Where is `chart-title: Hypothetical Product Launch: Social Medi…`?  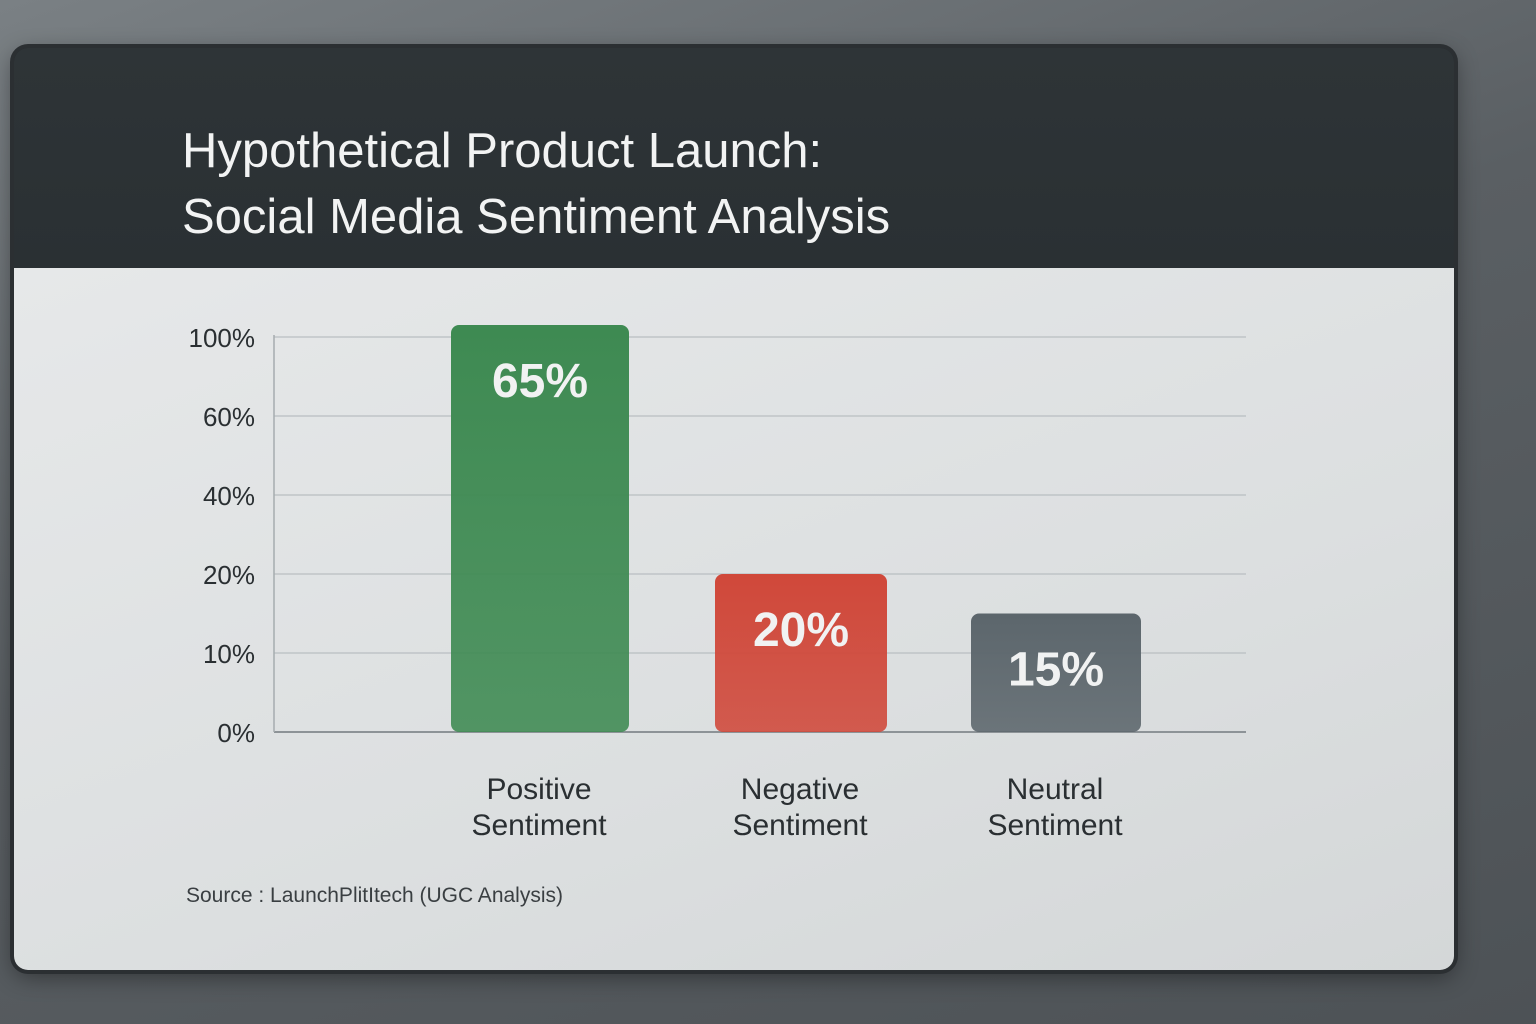 chart-title: Hypothetical Product Launch: Social Medi… is located at coordinates (732, 184).